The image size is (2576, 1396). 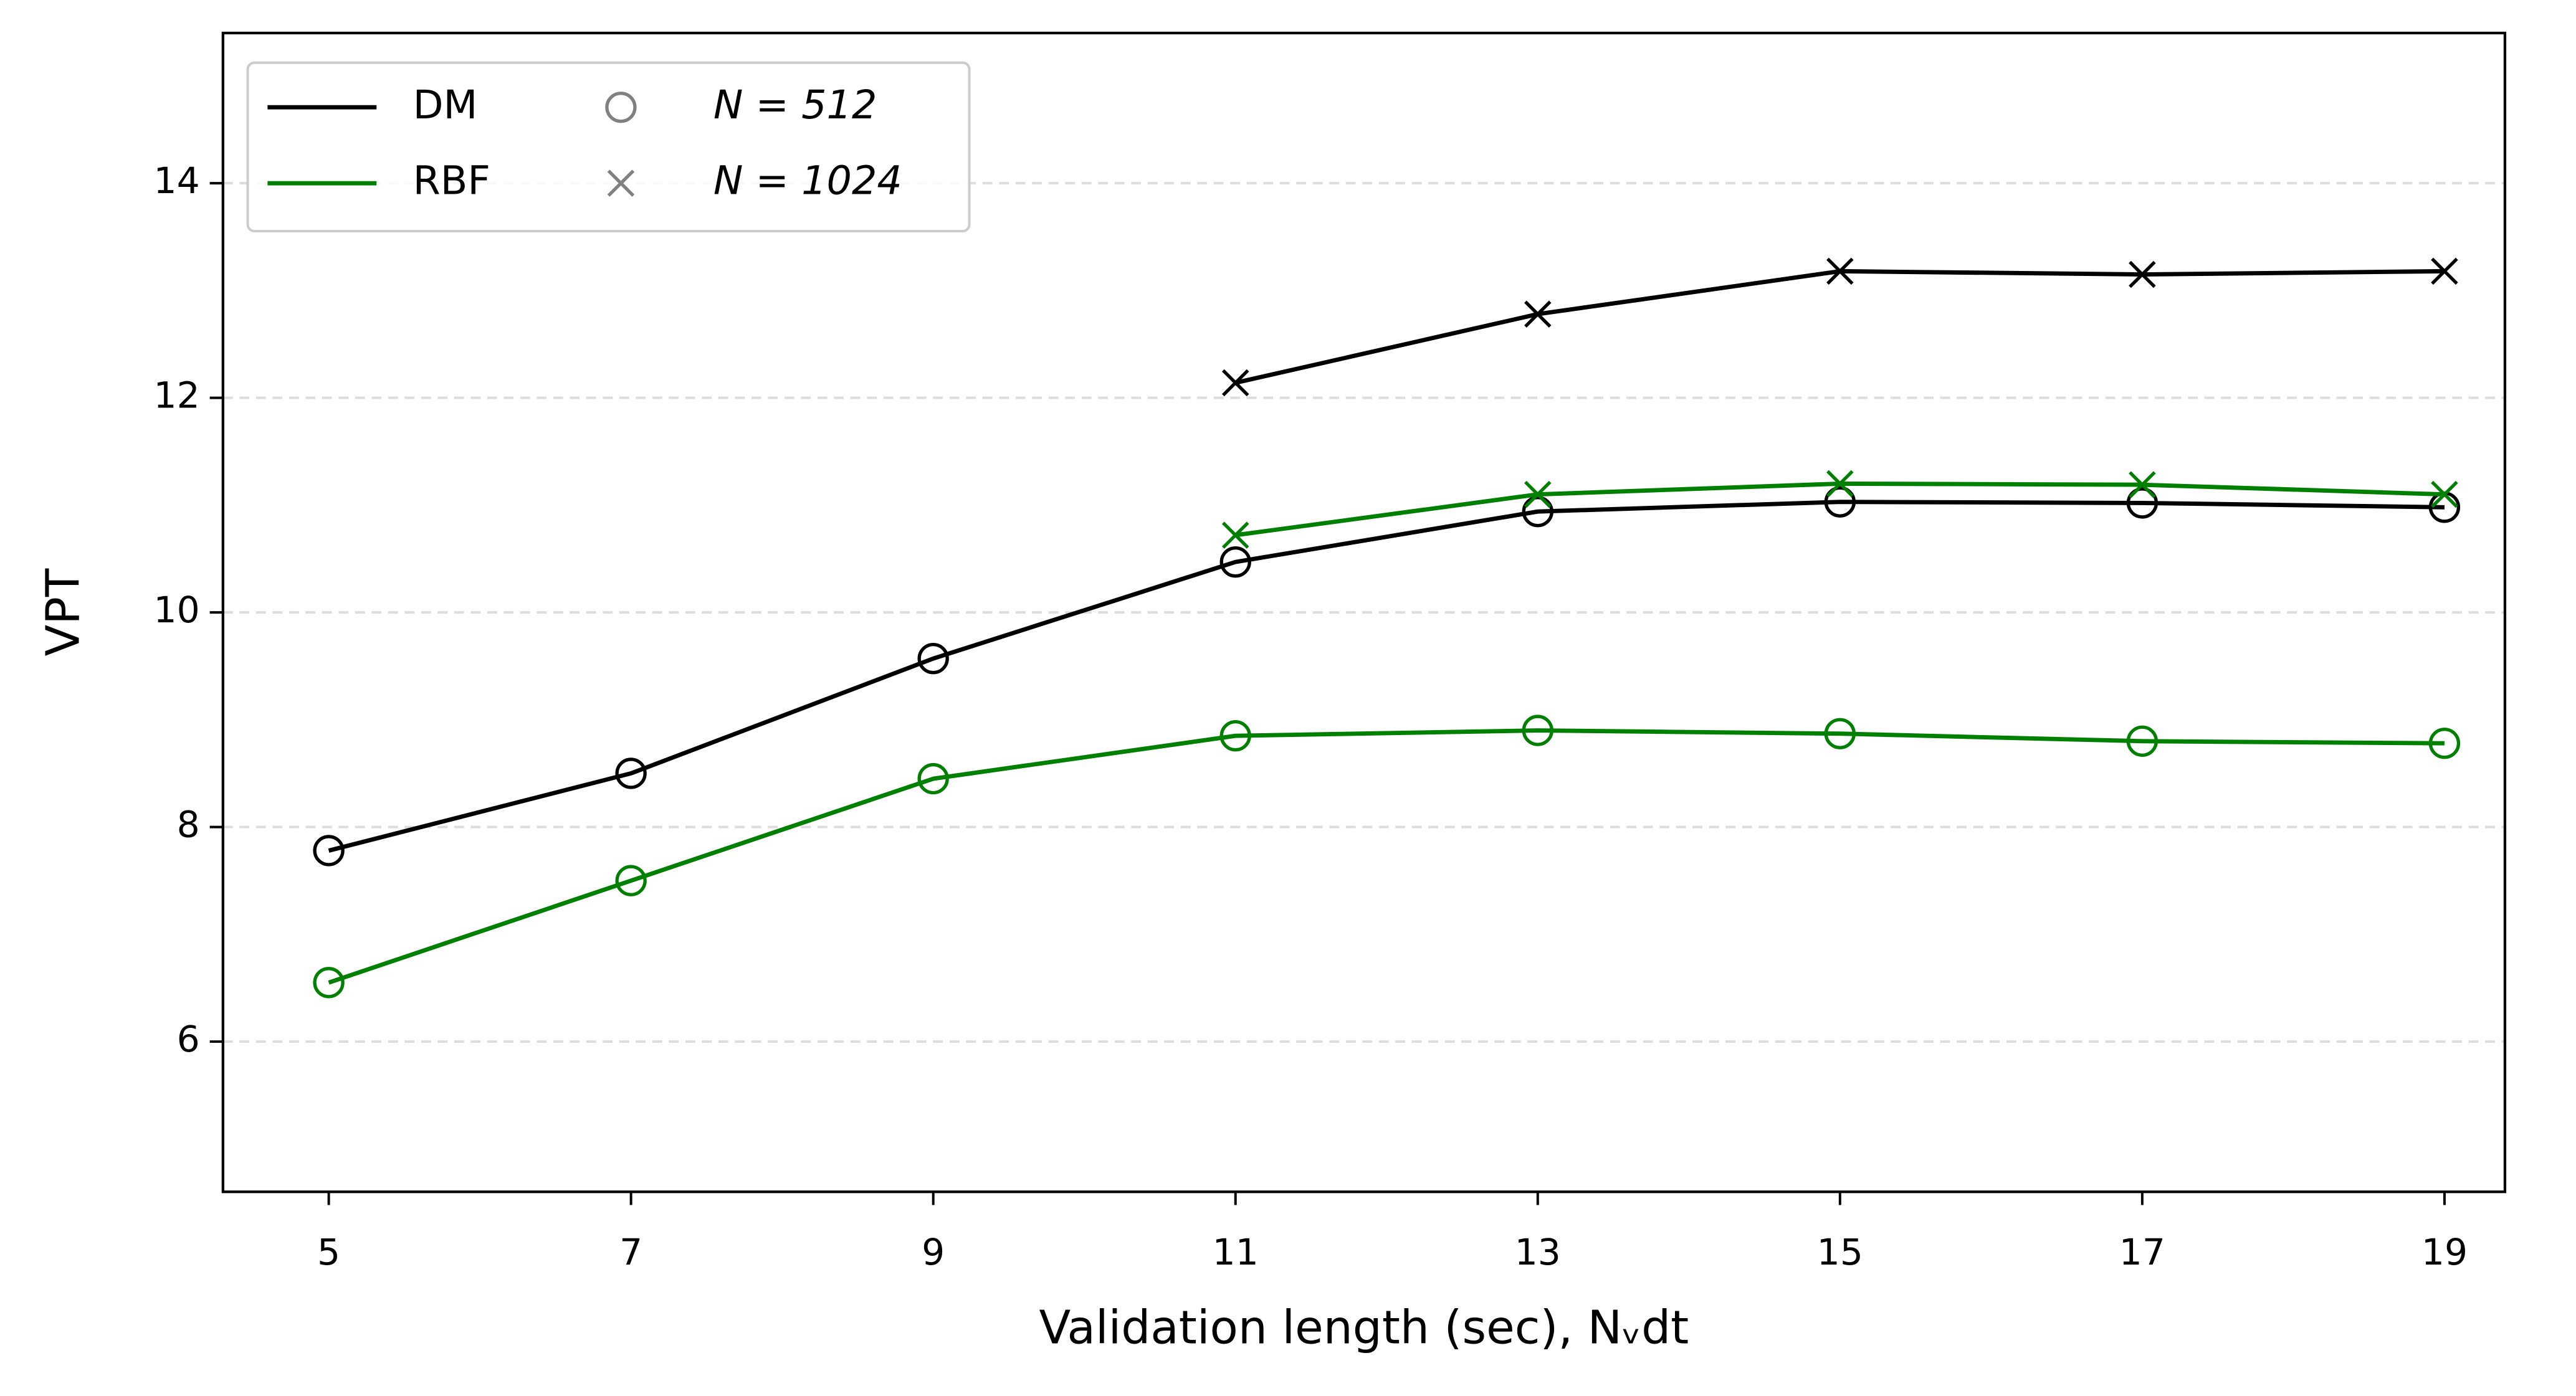 What do you see at coordinates (177, 610) in the screenshot?
I see `y-tick-label: 10` at bounding box center [177, 610].